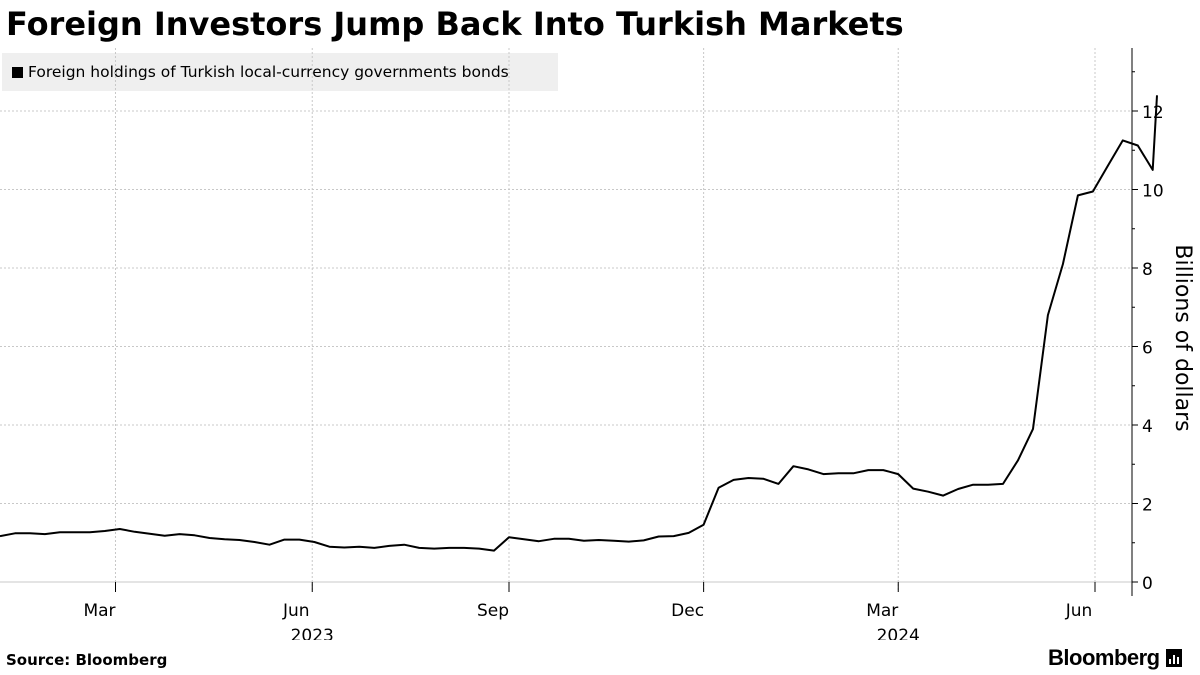  I want to click on year-label: 2024, so click(898, 633).